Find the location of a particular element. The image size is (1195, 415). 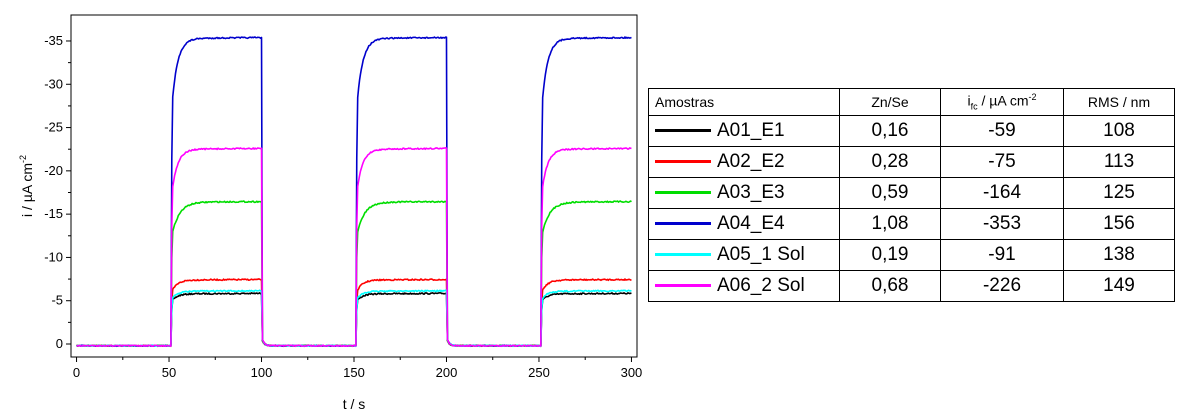

x-tick-label: 250 is located at coordinates (539, 372).